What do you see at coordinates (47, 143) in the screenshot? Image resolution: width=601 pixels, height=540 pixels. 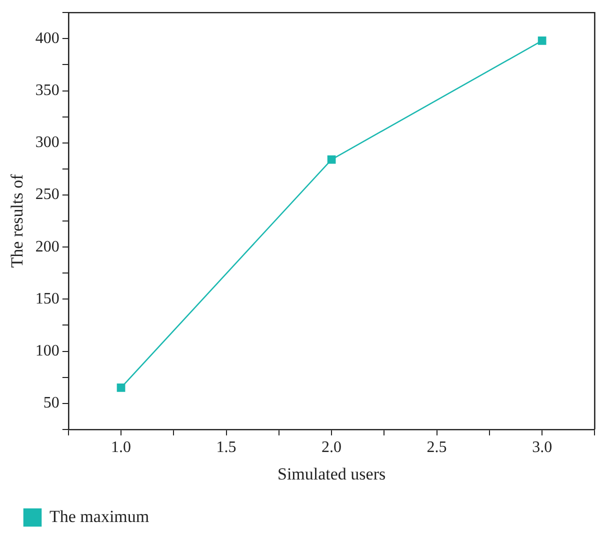 I see `y-tick-label: 300` at bounding box center [47, 143].